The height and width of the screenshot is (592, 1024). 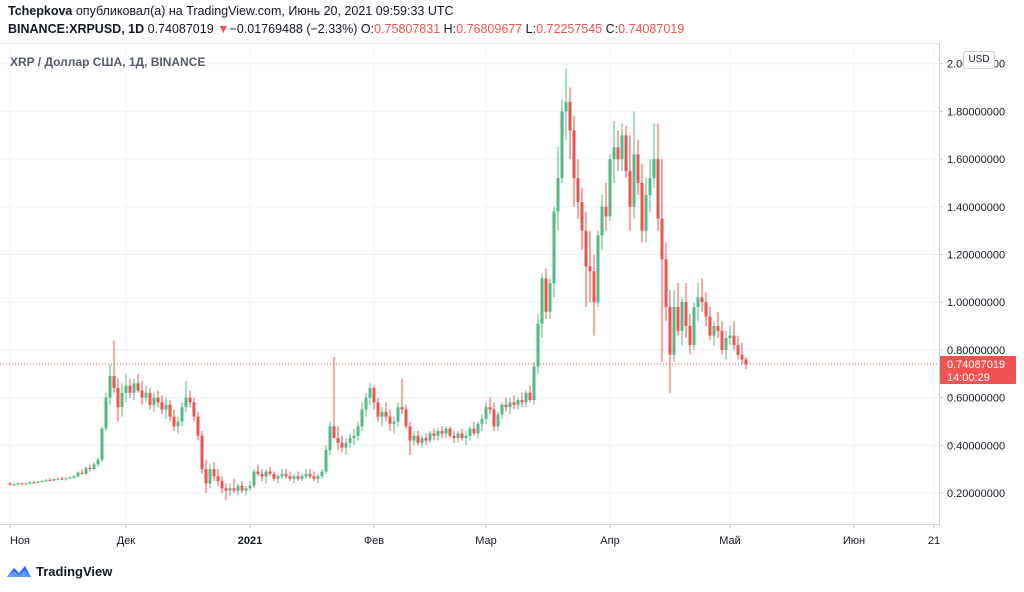 What do you see at coordinates (126, 541) in the screenshot?
I see `x-tick-label: Дек` at bounding box center [126, 541].